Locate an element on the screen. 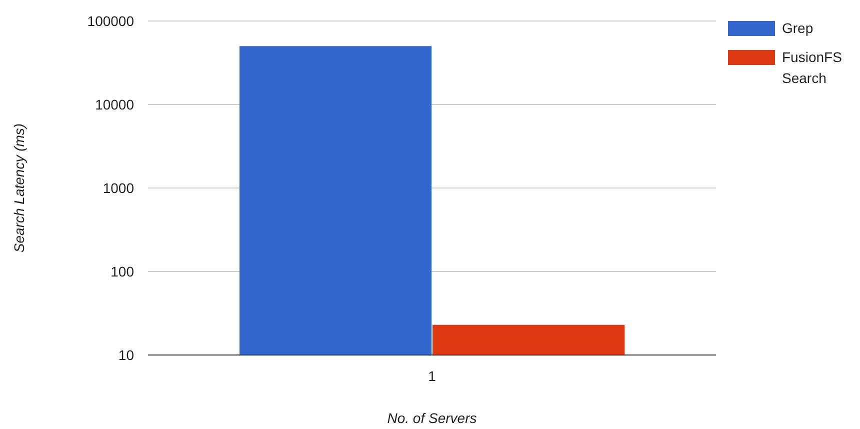 This screenshot has height=429, width=860. x-axis-title: No. of Servers is located at coordinates (432, 418).